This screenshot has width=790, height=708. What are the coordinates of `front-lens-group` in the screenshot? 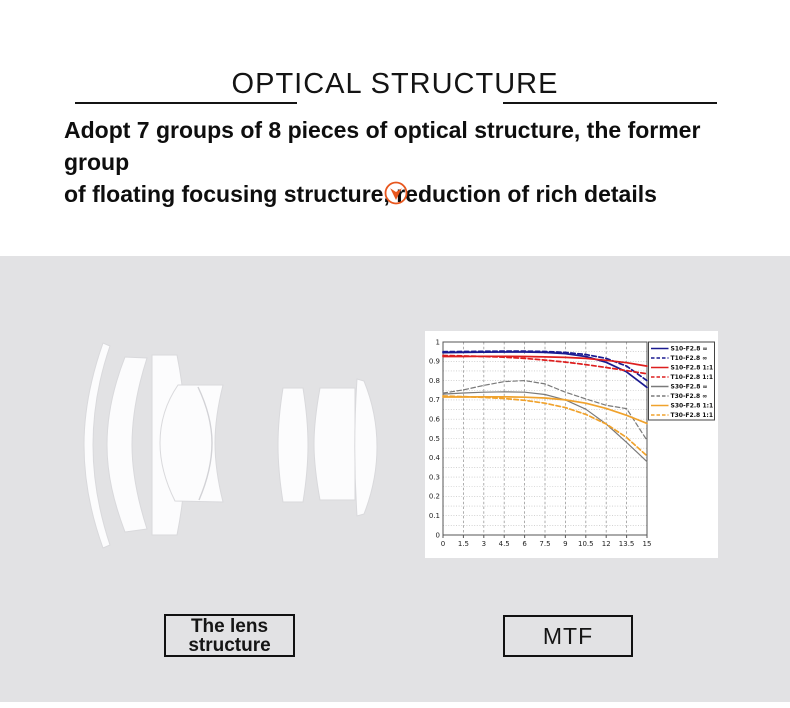 It's located at (153, 445).